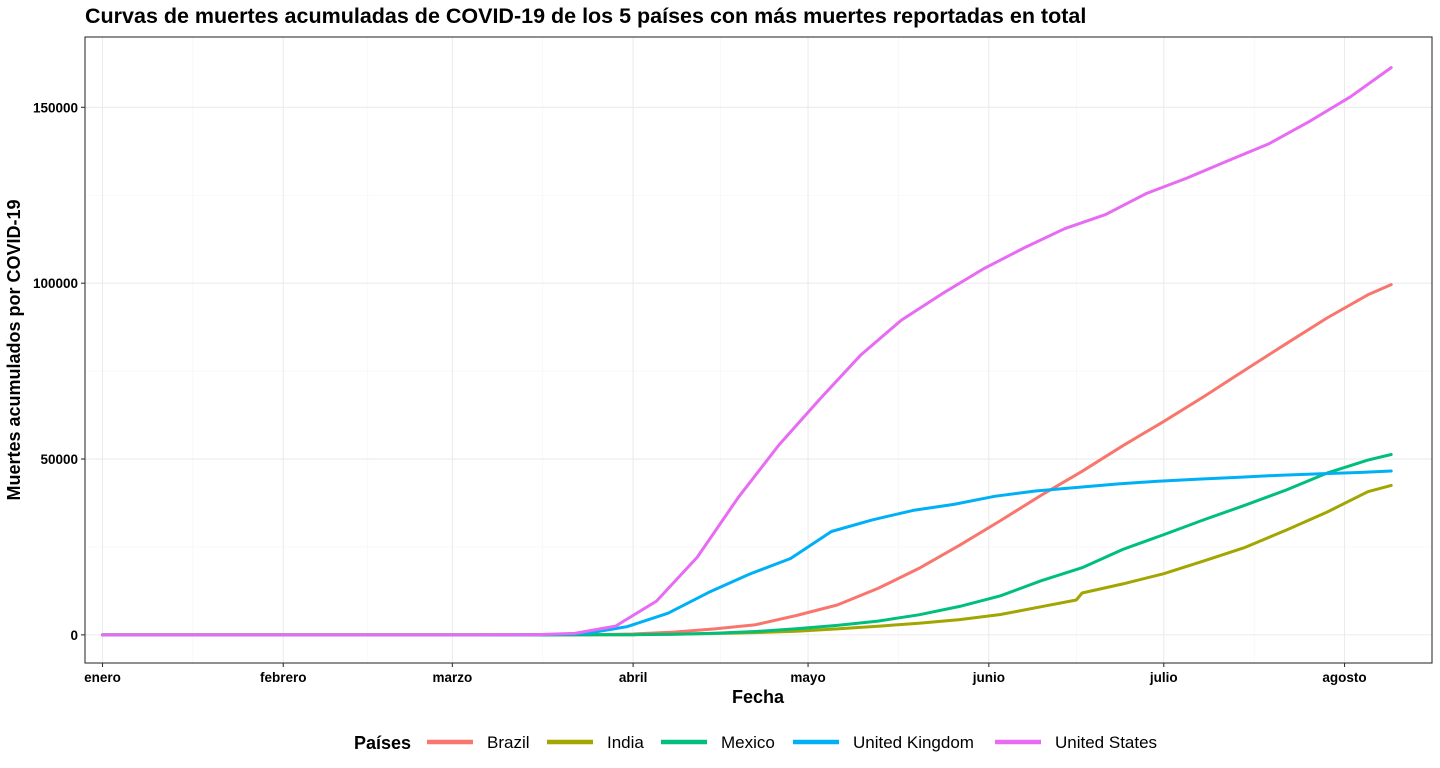 This screenshot has width=1440, height=768. What do you see at coordinates (382, 743) in the screenshot?
I see `legend-title: Países` at bounding box center [382, 743].